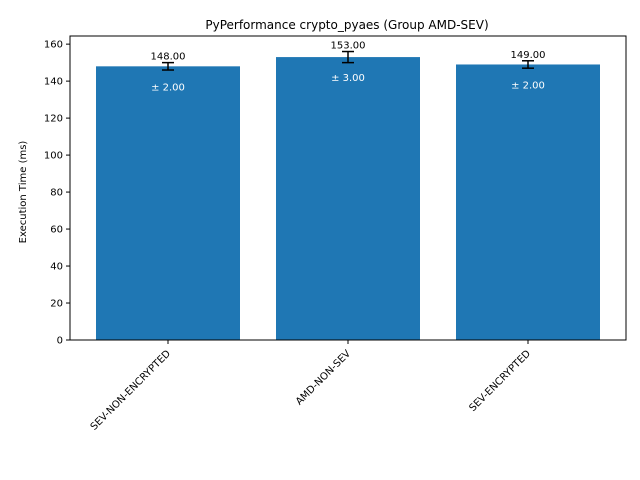 The image size is (640, 480). I want to click on y-tick-label: 20, so click(56, 304).